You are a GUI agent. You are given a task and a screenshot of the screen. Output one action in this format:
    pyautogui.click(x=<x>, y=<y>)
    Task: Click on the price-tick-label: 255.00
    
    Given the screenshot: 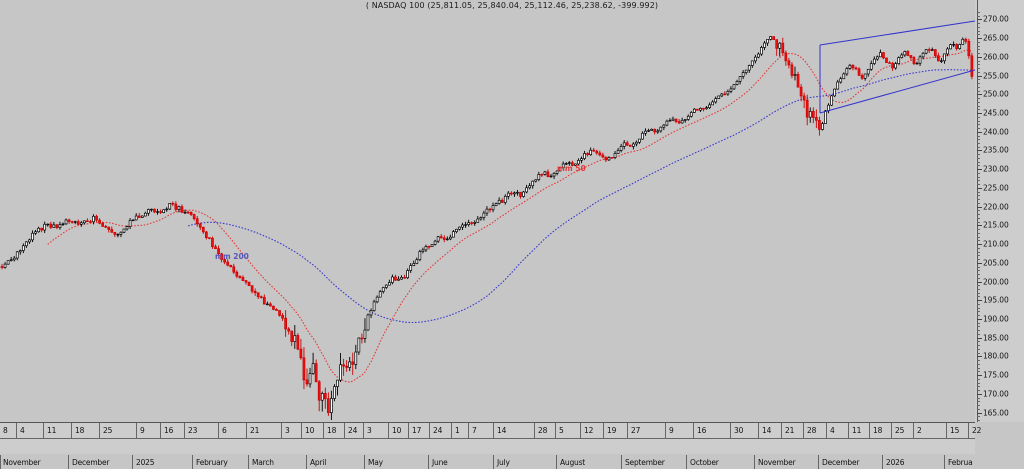 What is the action you would take?
    pyautogui.click(x=996, y=76)
    